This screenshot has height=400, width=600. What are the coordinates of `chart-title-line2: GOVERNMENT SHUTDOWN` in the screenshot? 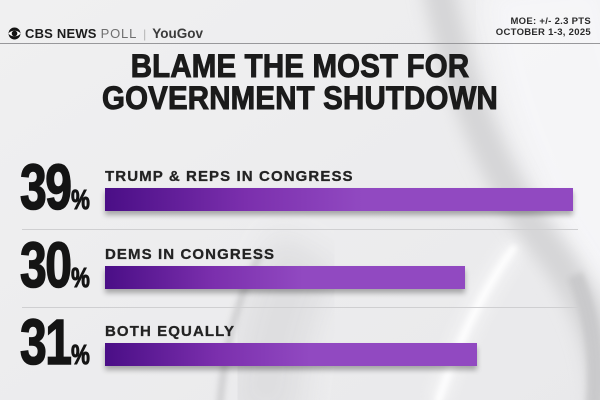 It's located at (300, 98).